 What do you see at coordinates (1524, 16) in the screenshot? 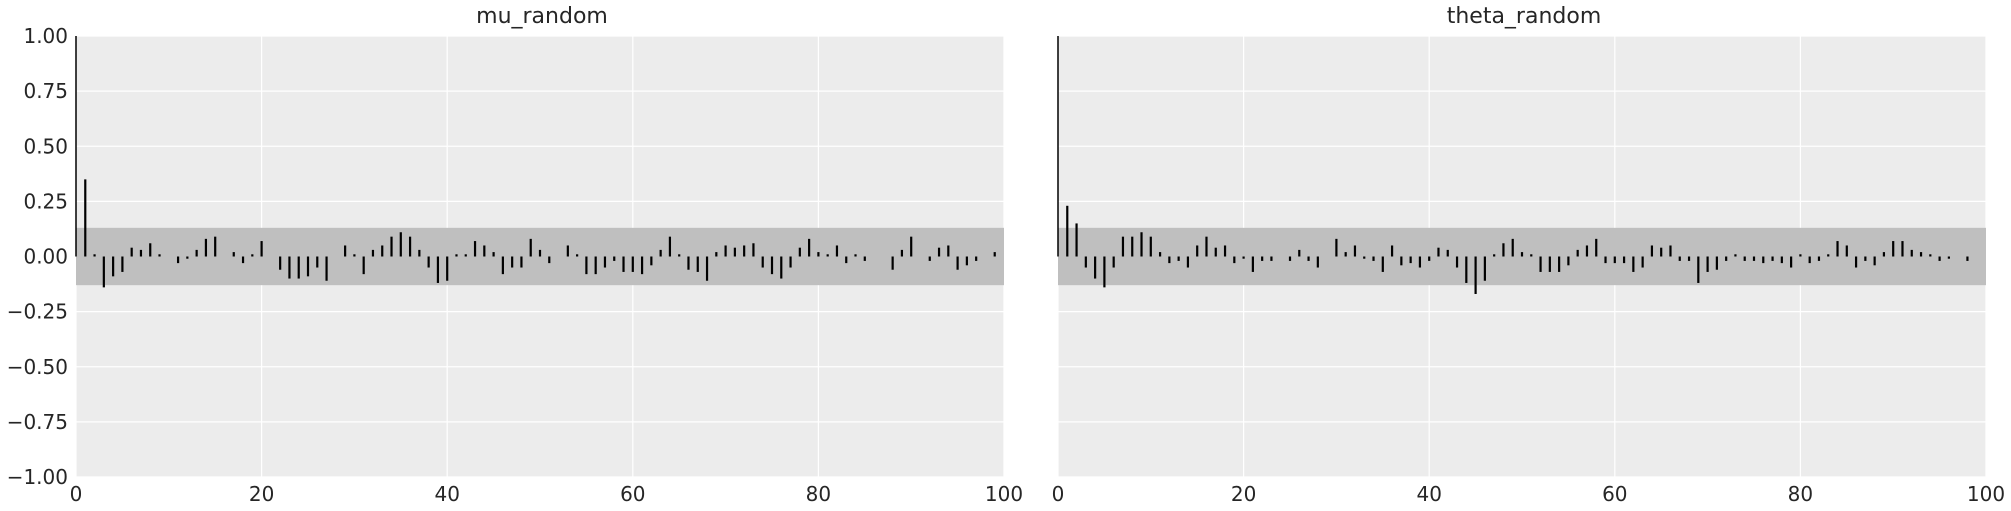
I see `chart-title-theta-random: theta_random` at bounding box center [1524, 16].